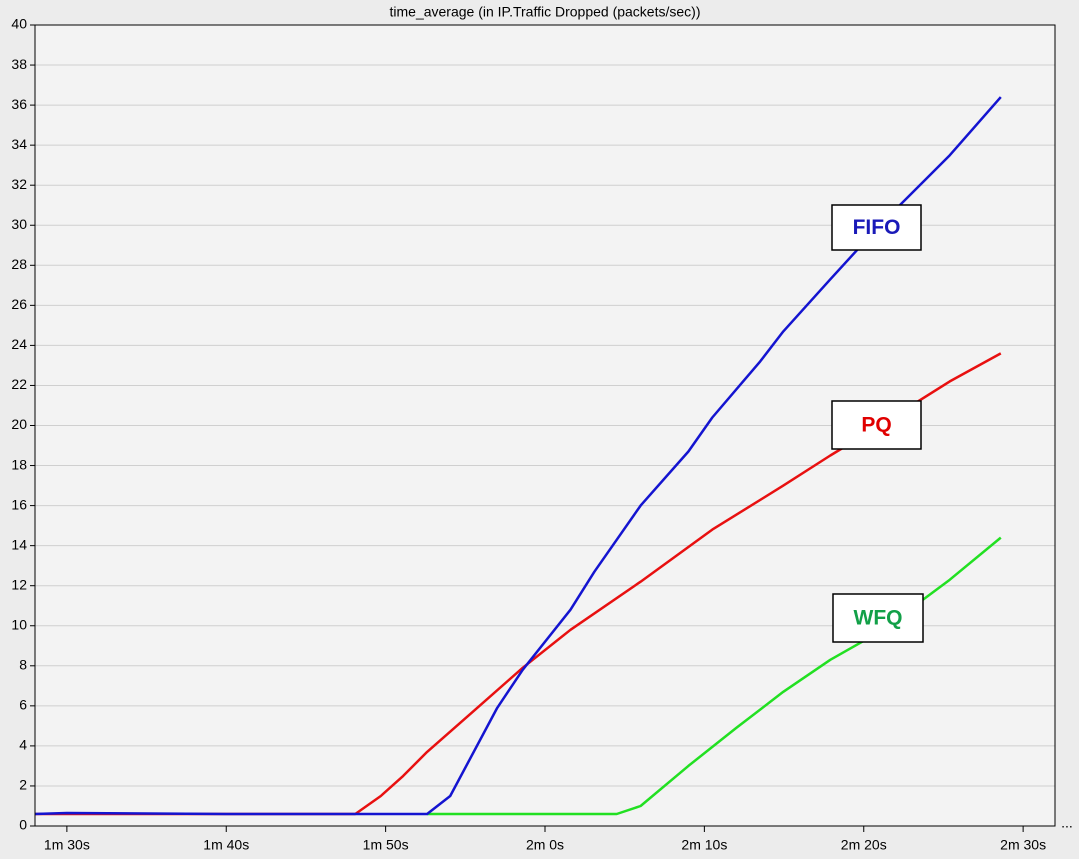 This screenshot has width=1079, height=859. Describe the element at coordinates (704, 845) in the screenshot. I see `x-tick-label: 2m 10s` at that location.